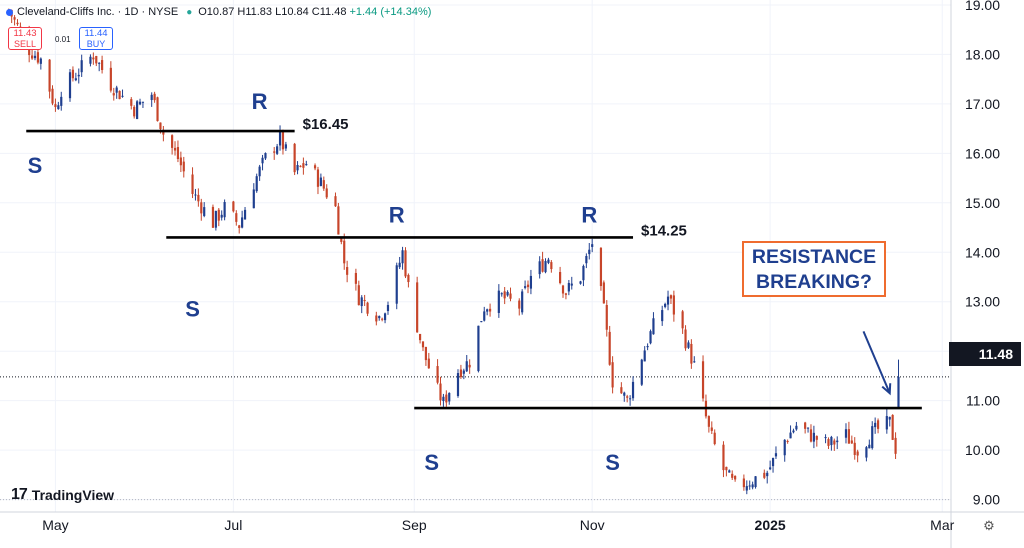 This screenshot has width=1024, height=548. Describe the element at coordinates (989, 525) in the screenshot. I see `settings-icon: ⚙` at that location.